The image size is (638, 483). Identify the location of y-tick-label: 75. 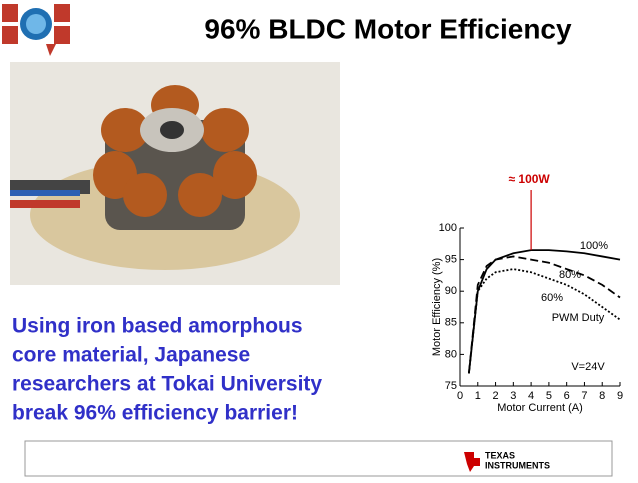
(451, 386).